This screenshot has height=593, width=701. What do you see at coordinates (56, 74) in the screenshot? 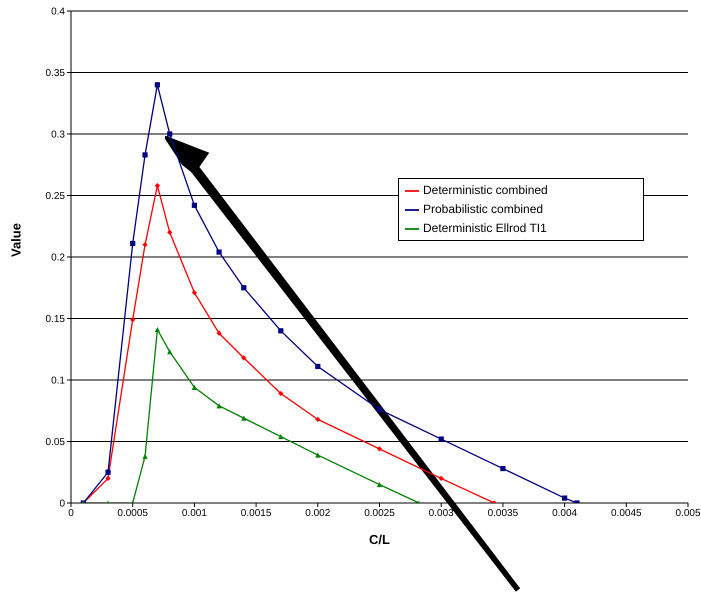
I see `y-tick-label: 0.35` at bounding box center [56, 74].